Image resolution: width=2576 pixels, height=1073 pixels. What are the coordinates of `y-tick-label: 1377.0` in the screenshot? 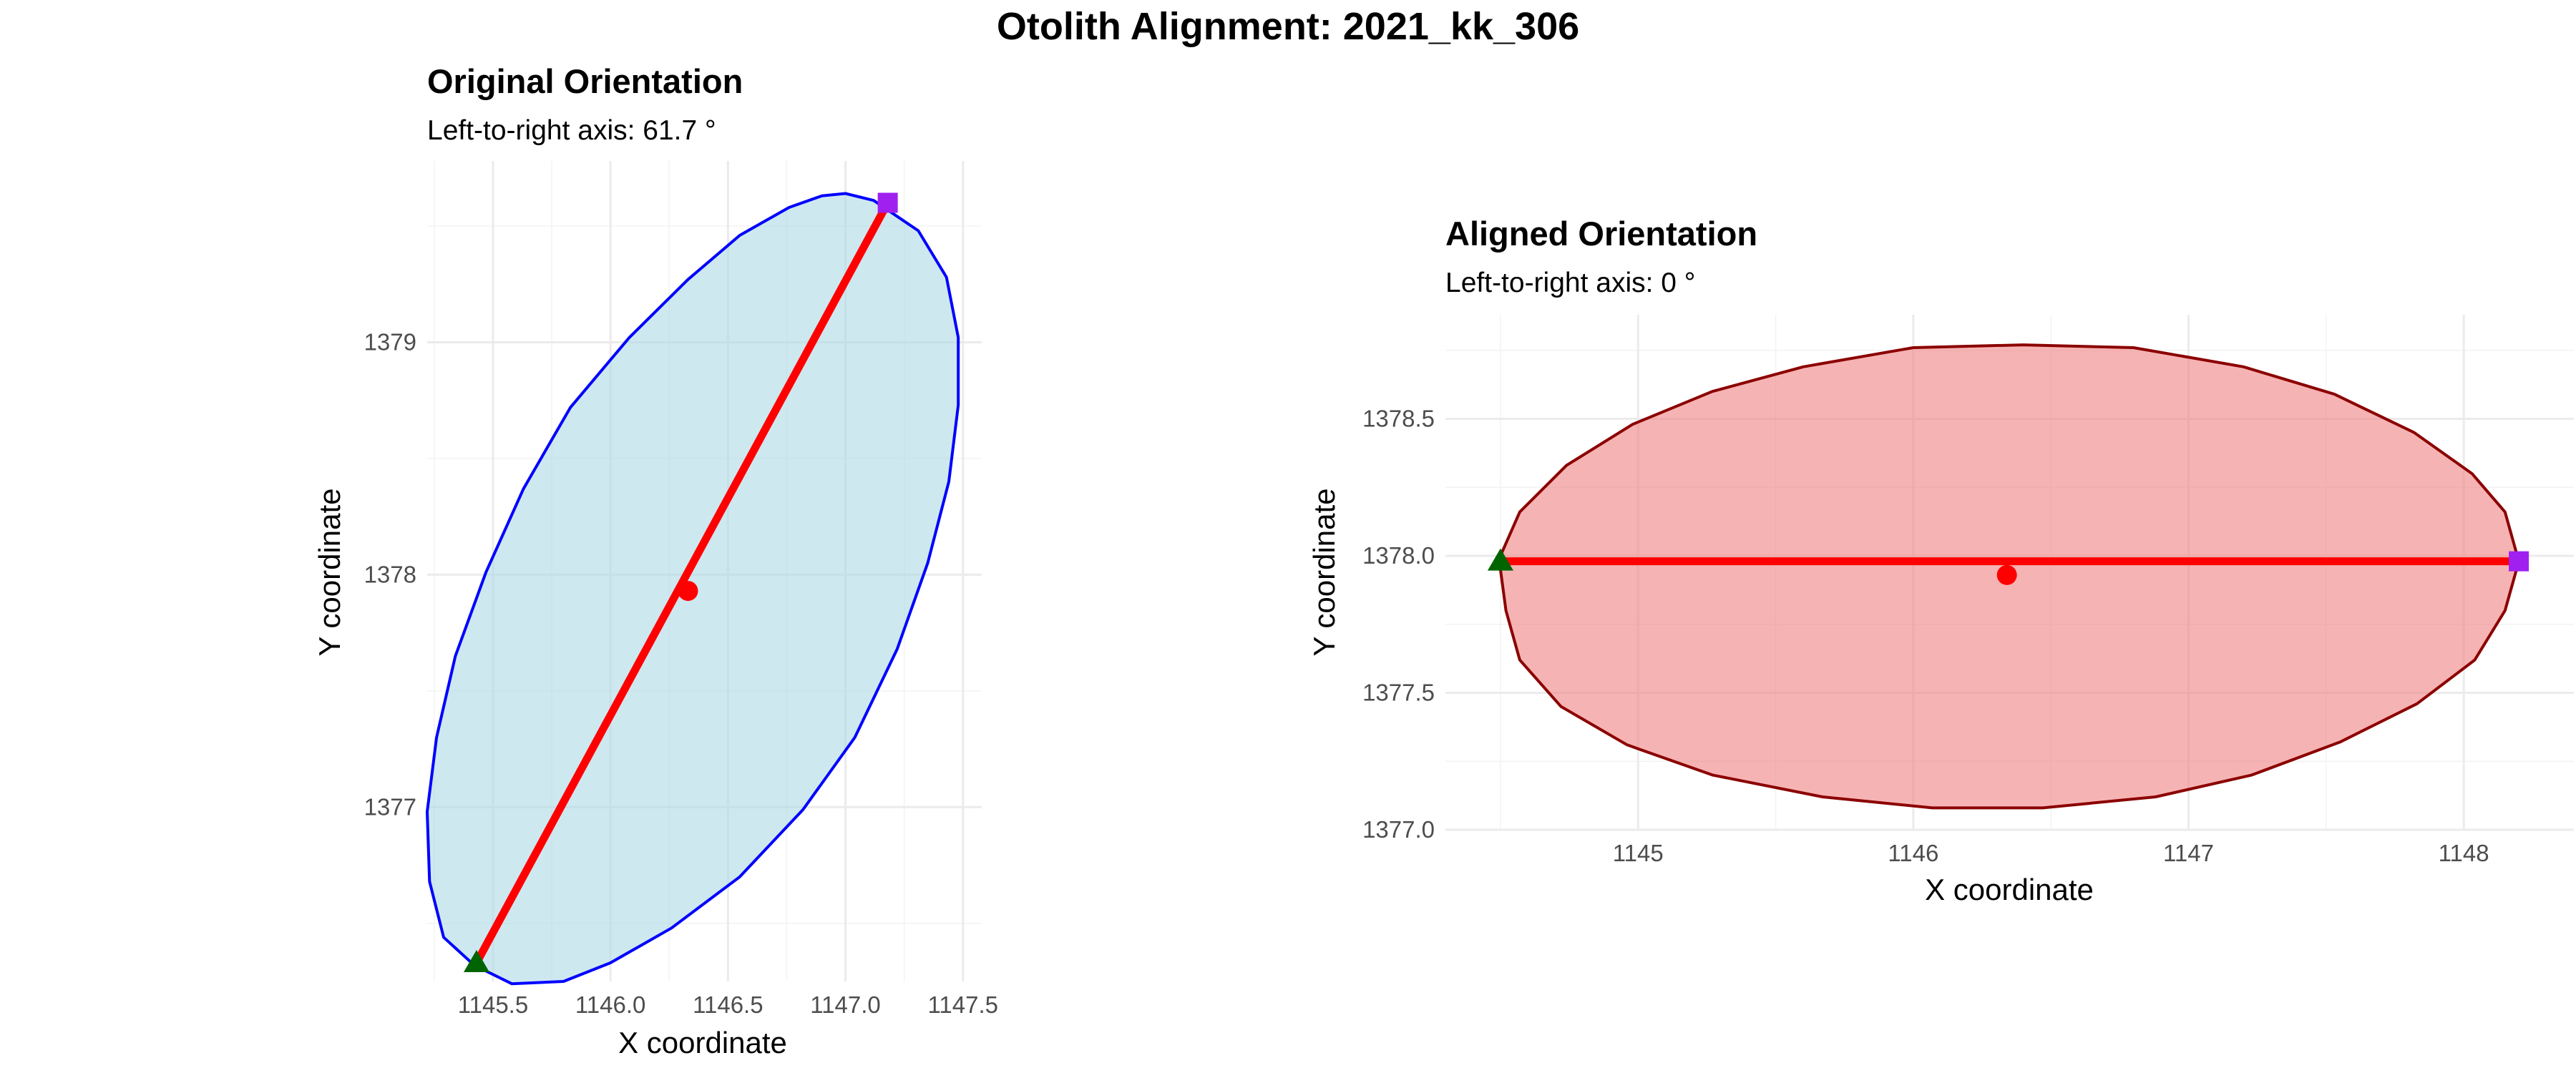 It's located at (1398, 829).